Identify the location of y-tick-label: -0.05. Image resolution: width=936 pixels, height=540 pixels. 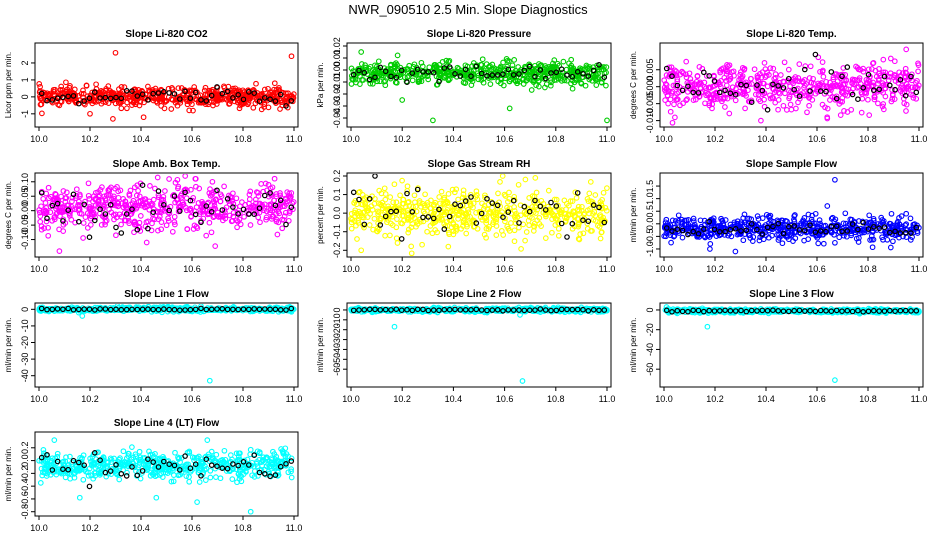
(25, 225).